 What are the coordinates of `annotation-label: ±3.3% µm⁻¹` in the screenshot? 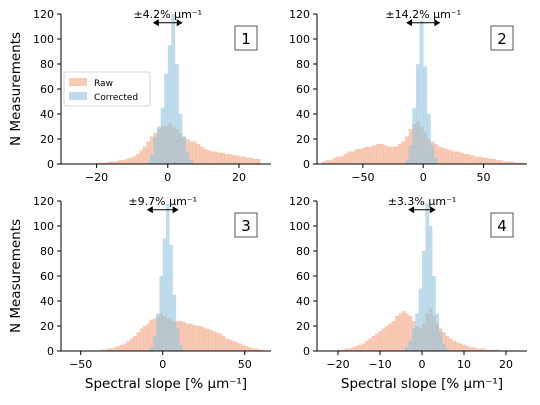 It's located at (422, 201).